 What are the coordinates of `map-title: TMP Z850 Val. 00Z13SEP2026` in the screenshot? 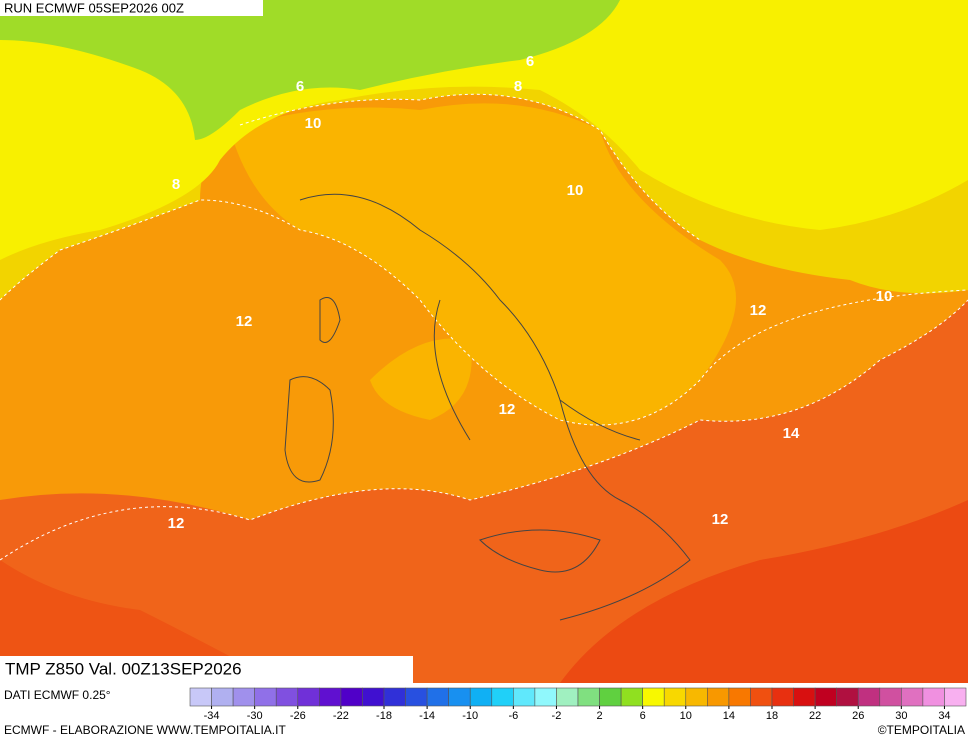 It's located at (123, 668).